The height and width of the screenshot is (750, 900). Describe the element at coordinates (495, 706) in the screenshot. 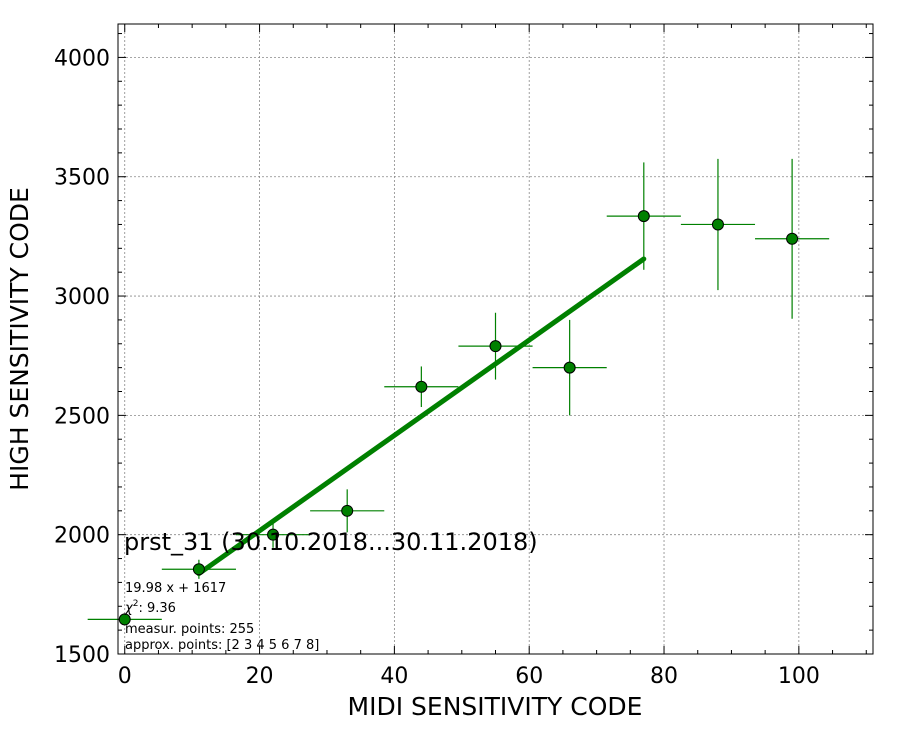

I see `x-axis-title: MIDI SENSITIVITY CODE` at that location.